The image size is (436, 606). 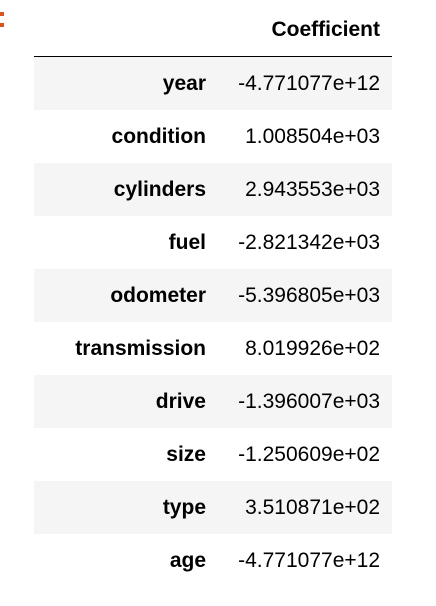 I want to click on row-value: -2.821342e+03, so click(x=309, y=242).